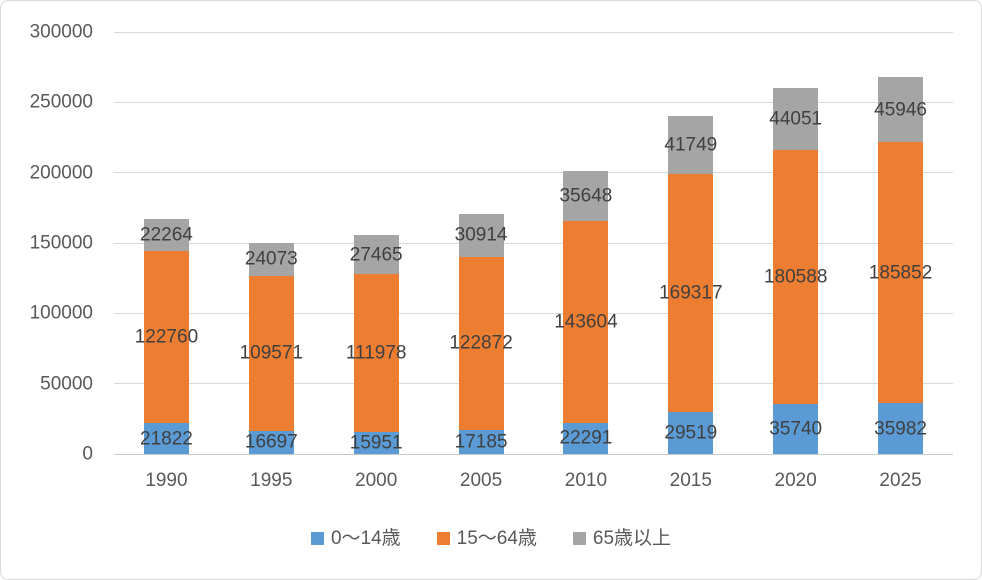 The width and height of the screenshot is (982, 580). I want to click on bar-value-label: 169317, so click(691, 293).